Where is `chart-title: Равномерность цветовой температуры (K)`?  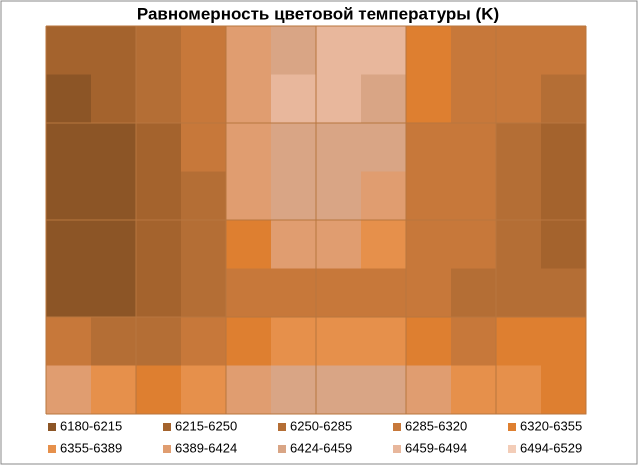 chart-title: Равномерность цветовой температуры (K) is located at coordinates (318, 13).